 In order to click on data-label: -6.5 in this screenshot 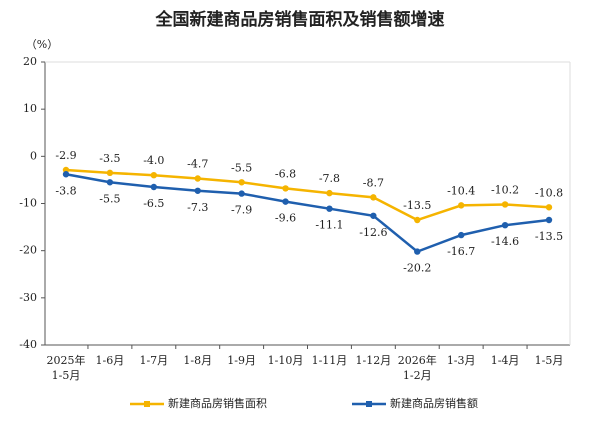, I will do `click(153, 203)`.